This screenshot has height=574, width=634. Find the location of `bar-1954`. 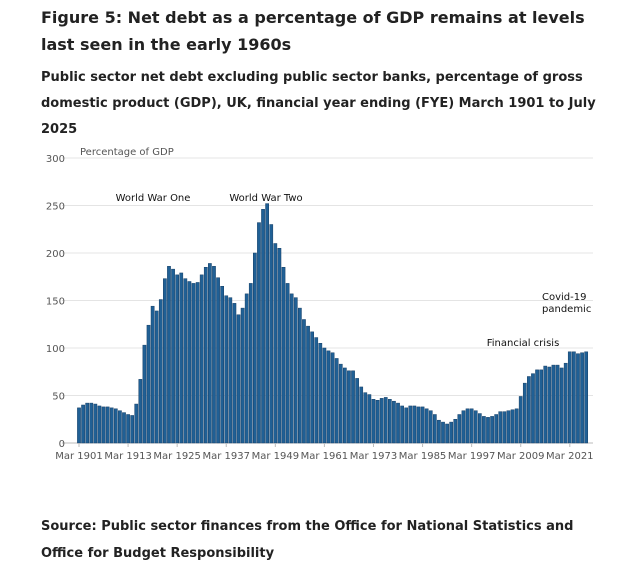

bar-1954 is located at coordinates (295, 370).